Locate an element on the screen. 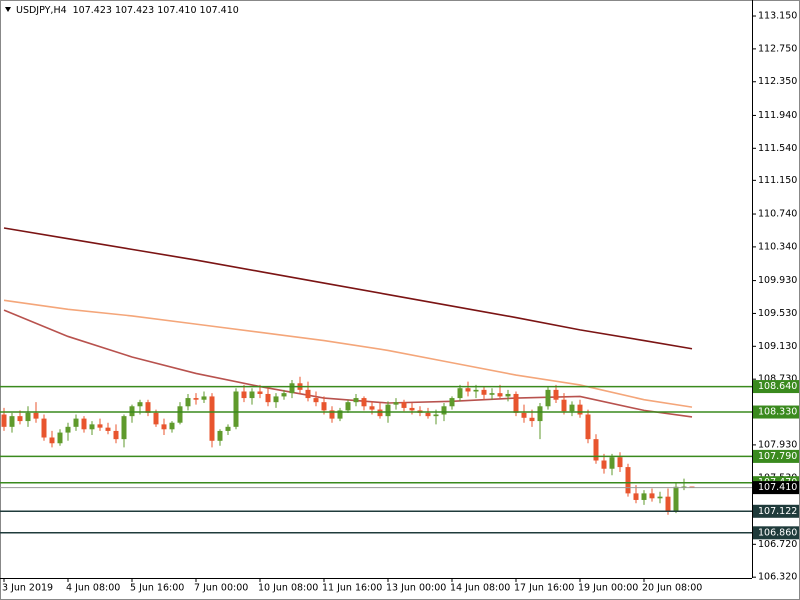 The height and width of the screenshot is (600, 800). level-line-label: 108.330 is located at coordinates (777, 412).